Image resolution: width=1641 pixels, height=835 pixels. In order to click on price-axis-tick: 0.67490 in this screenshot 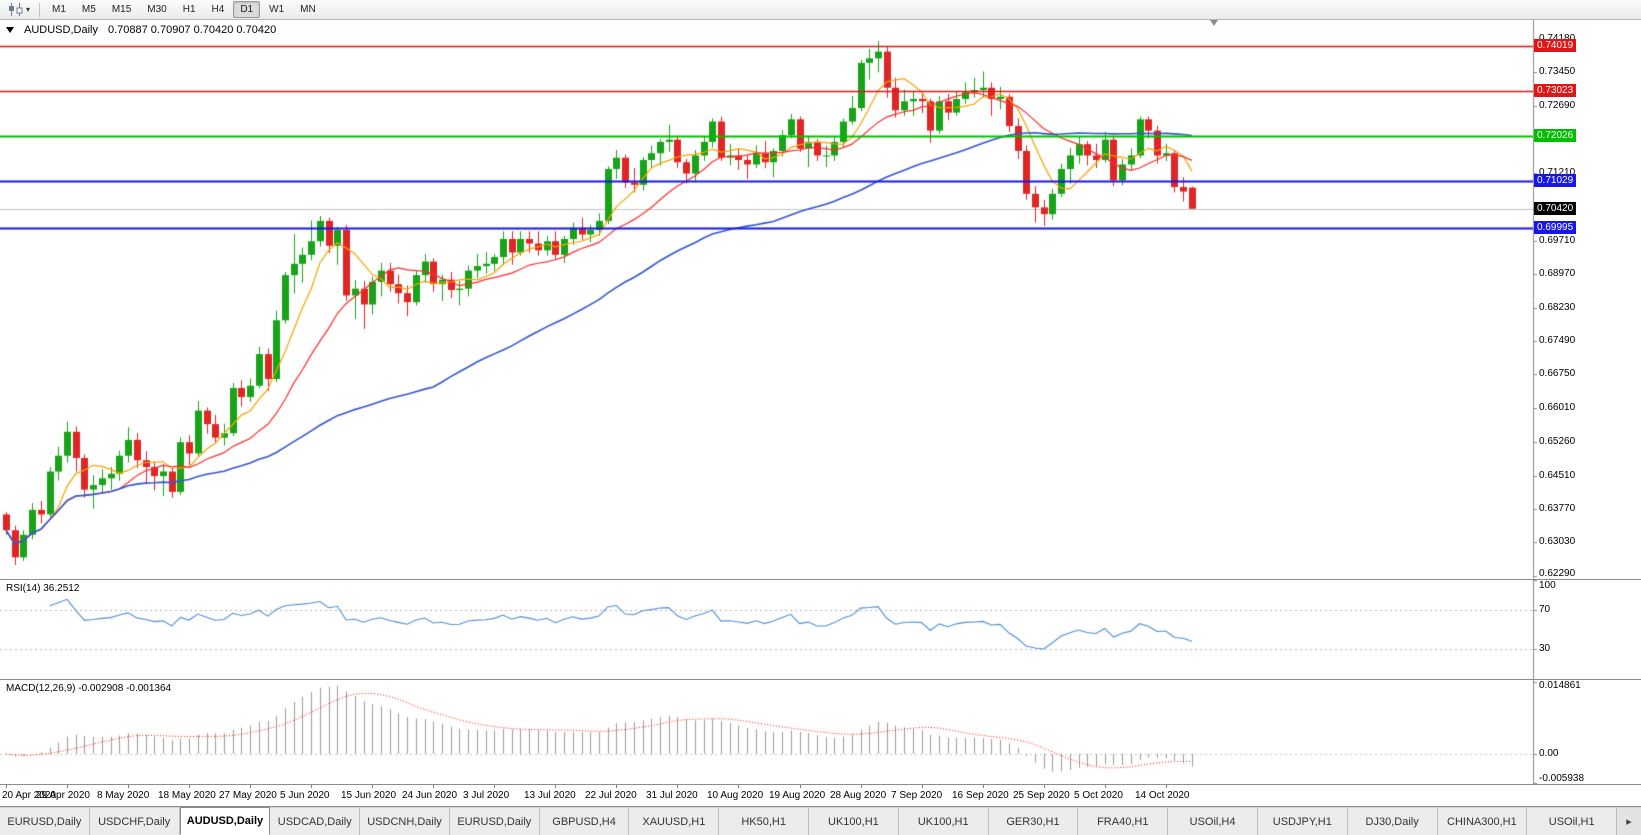, I will do `click(1557, 341)`.